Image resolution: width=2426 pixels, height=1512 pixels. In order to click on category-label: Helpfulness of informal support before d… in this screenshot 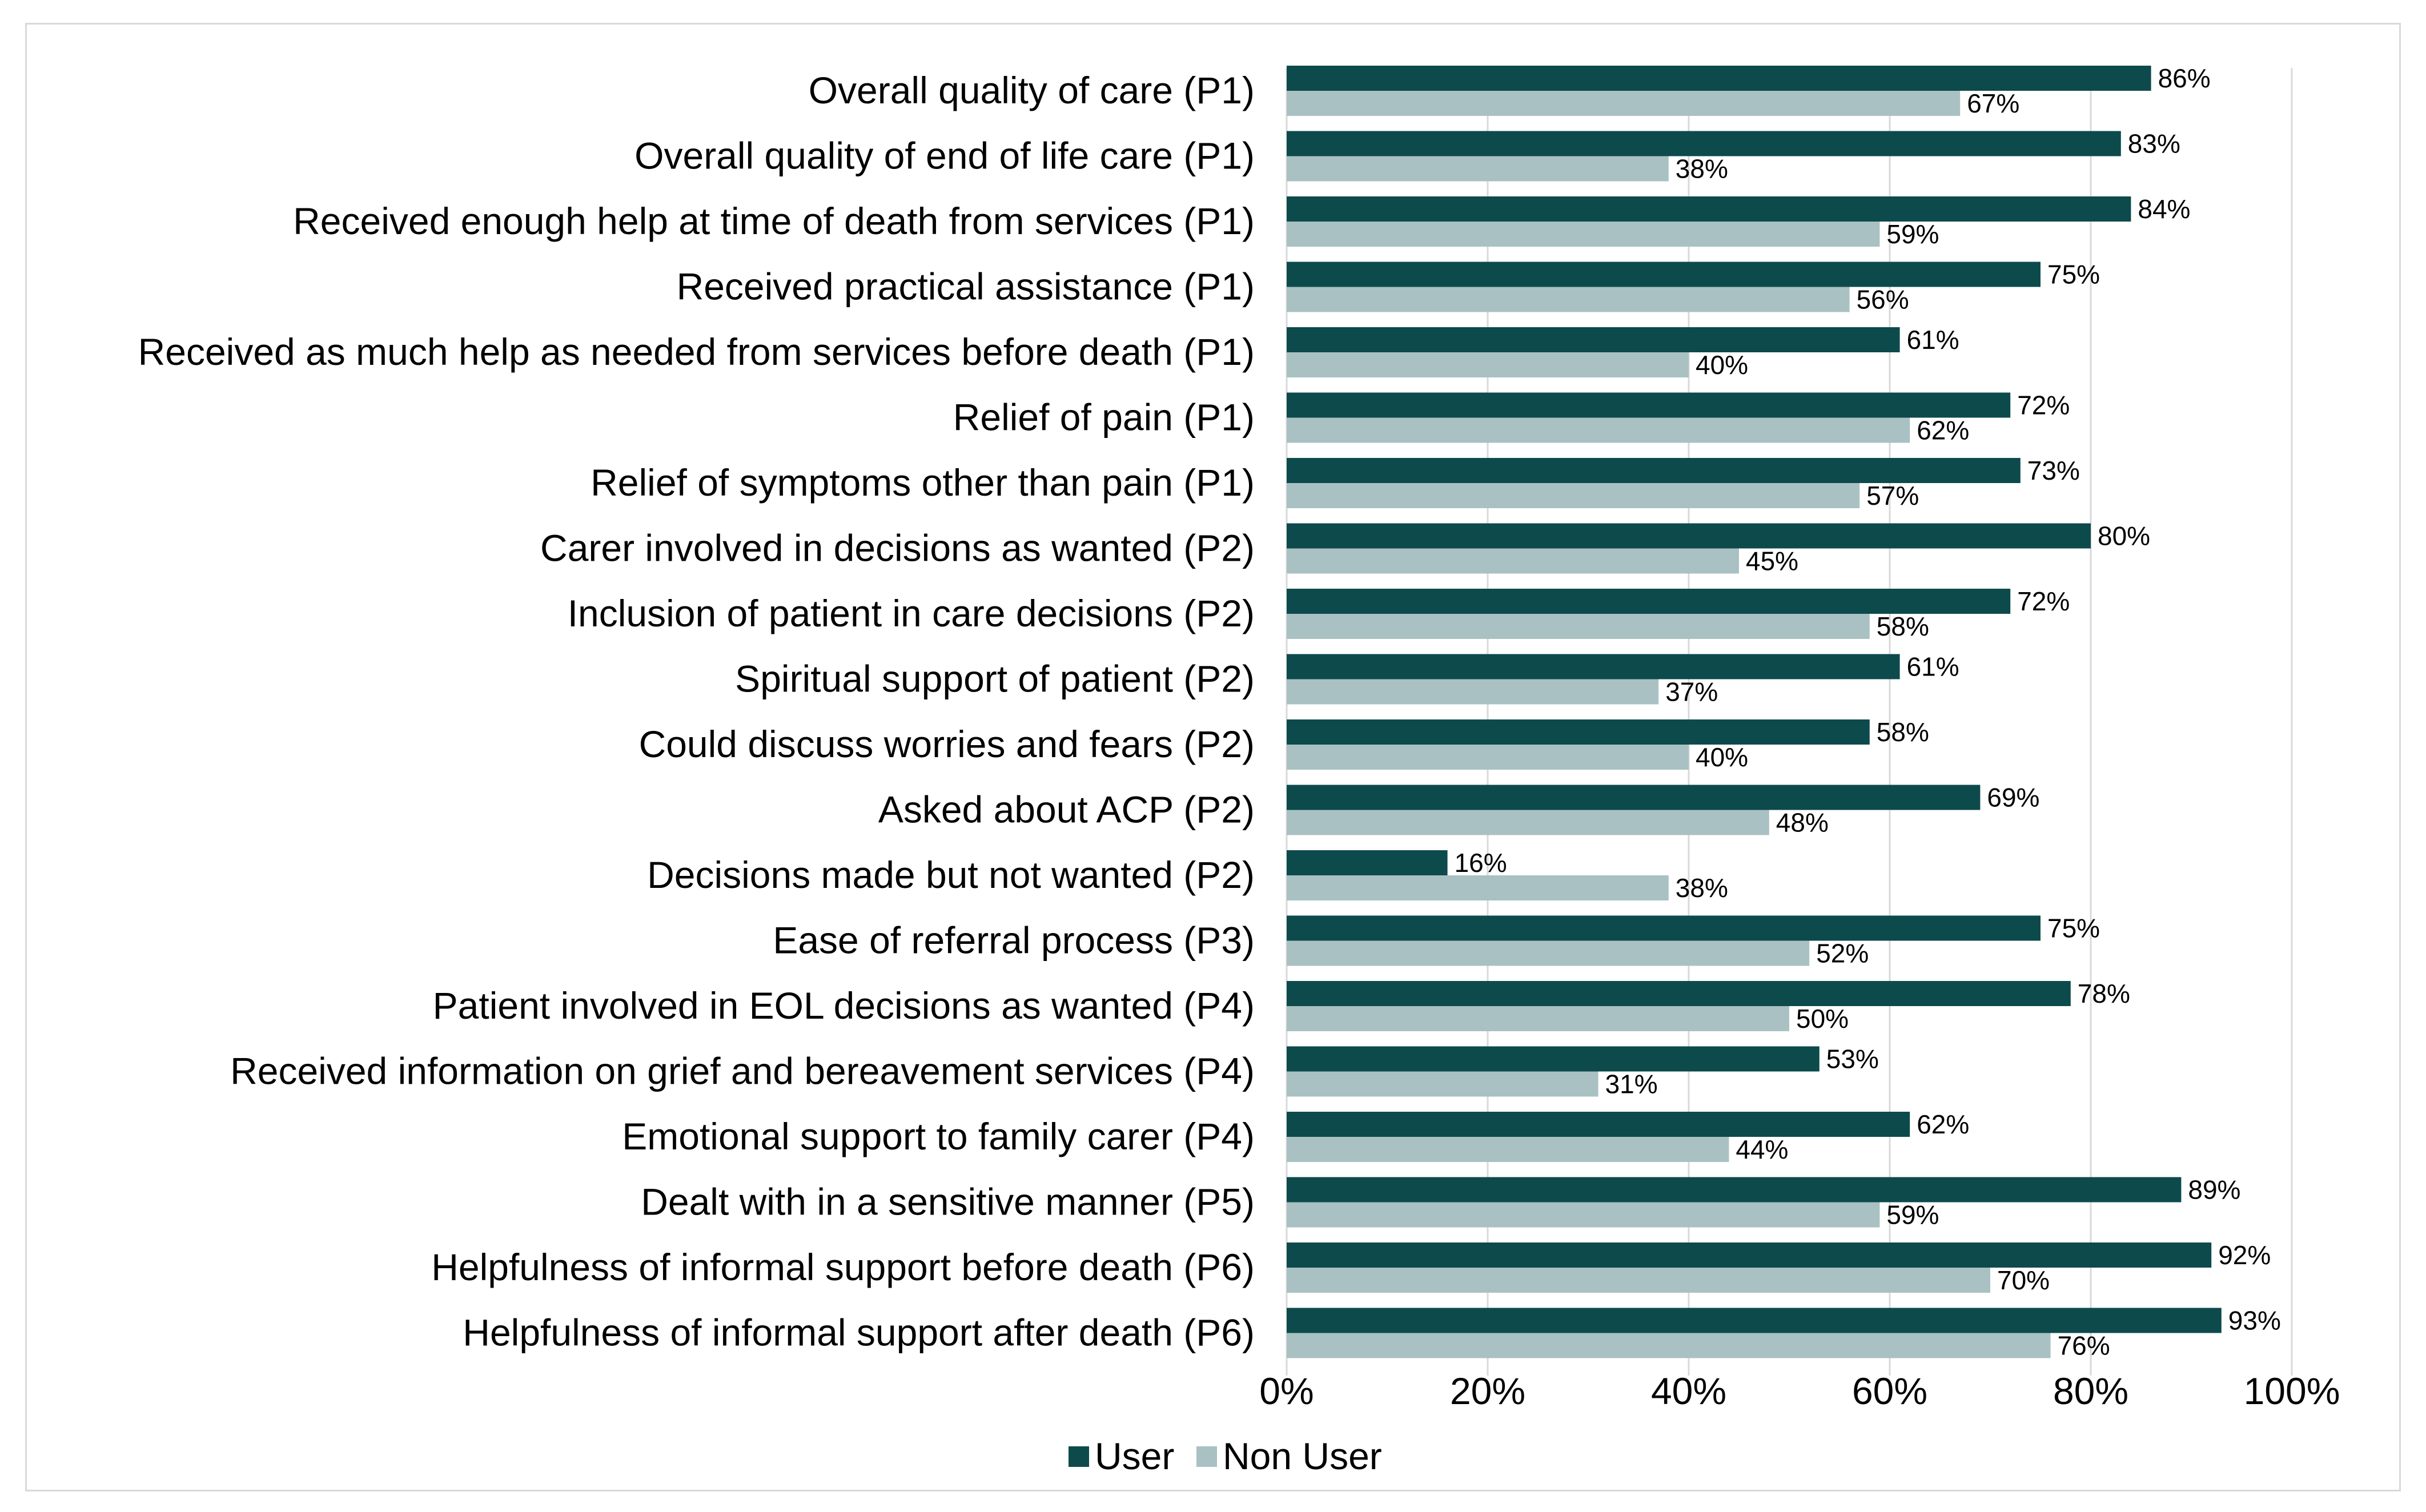, I will do `click(843, 1267)`.